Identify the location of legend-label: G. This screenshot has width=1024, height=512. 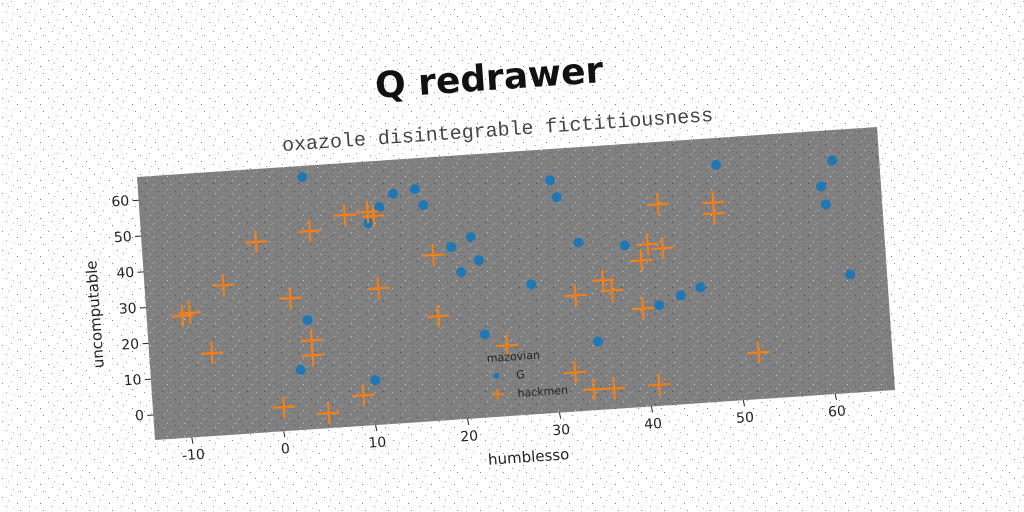
(520, 375).